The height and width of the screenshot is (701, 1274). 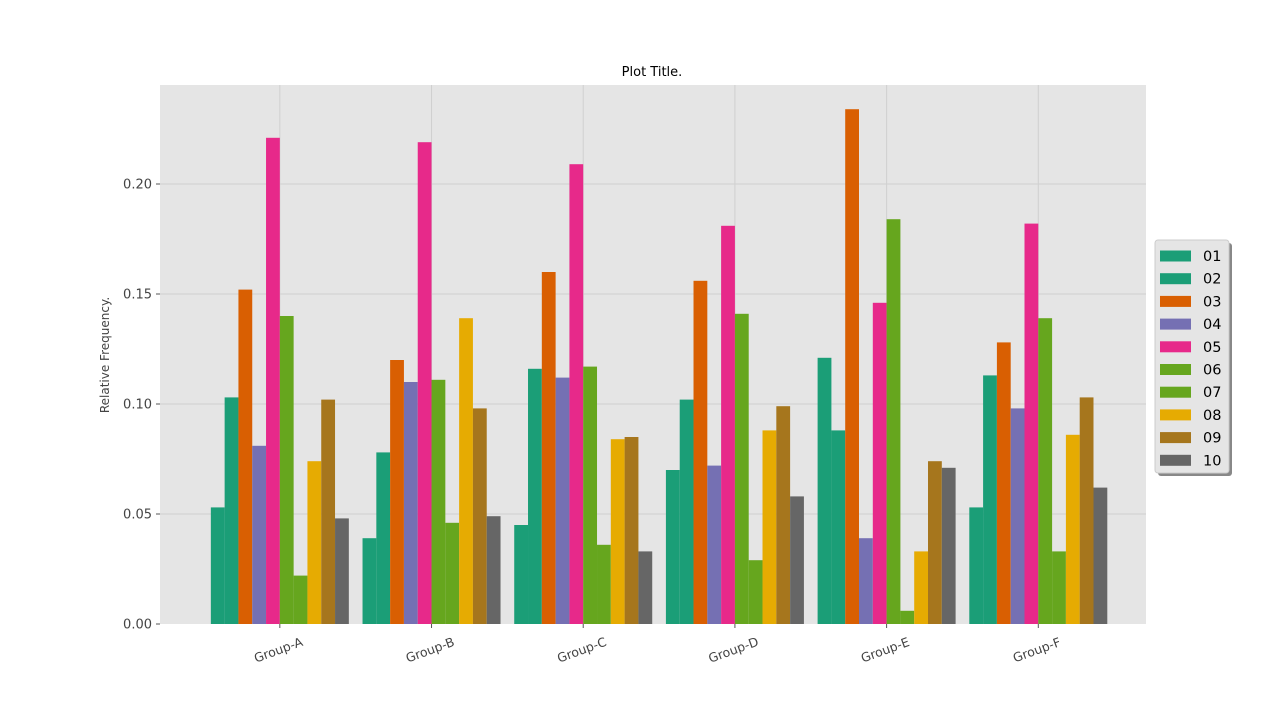 I want to click on bar-01-Group-D, so click(x=672, y=547).